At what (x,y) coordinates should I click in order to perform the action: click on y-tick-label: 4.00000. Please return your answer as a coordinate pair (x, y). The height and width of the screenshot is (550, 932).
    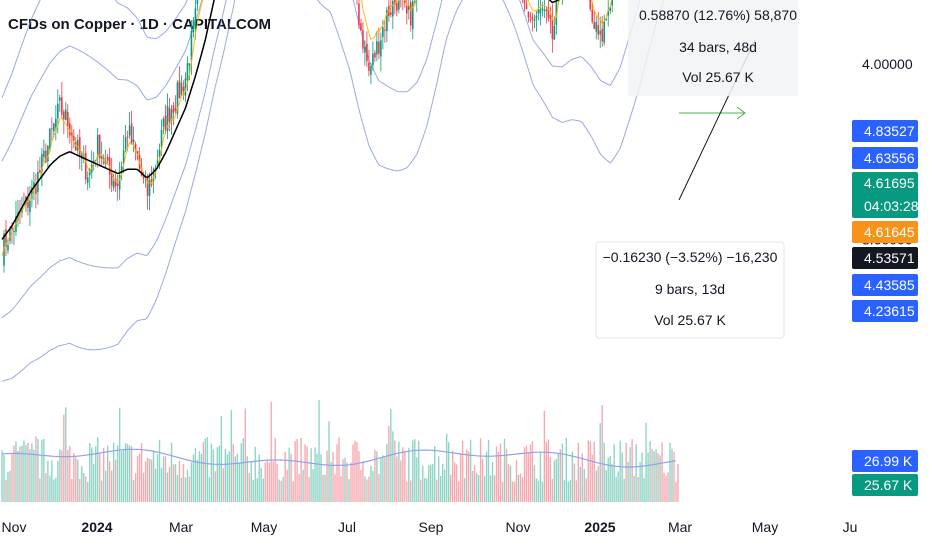
    Looking at the image, I should click on (887, 64).